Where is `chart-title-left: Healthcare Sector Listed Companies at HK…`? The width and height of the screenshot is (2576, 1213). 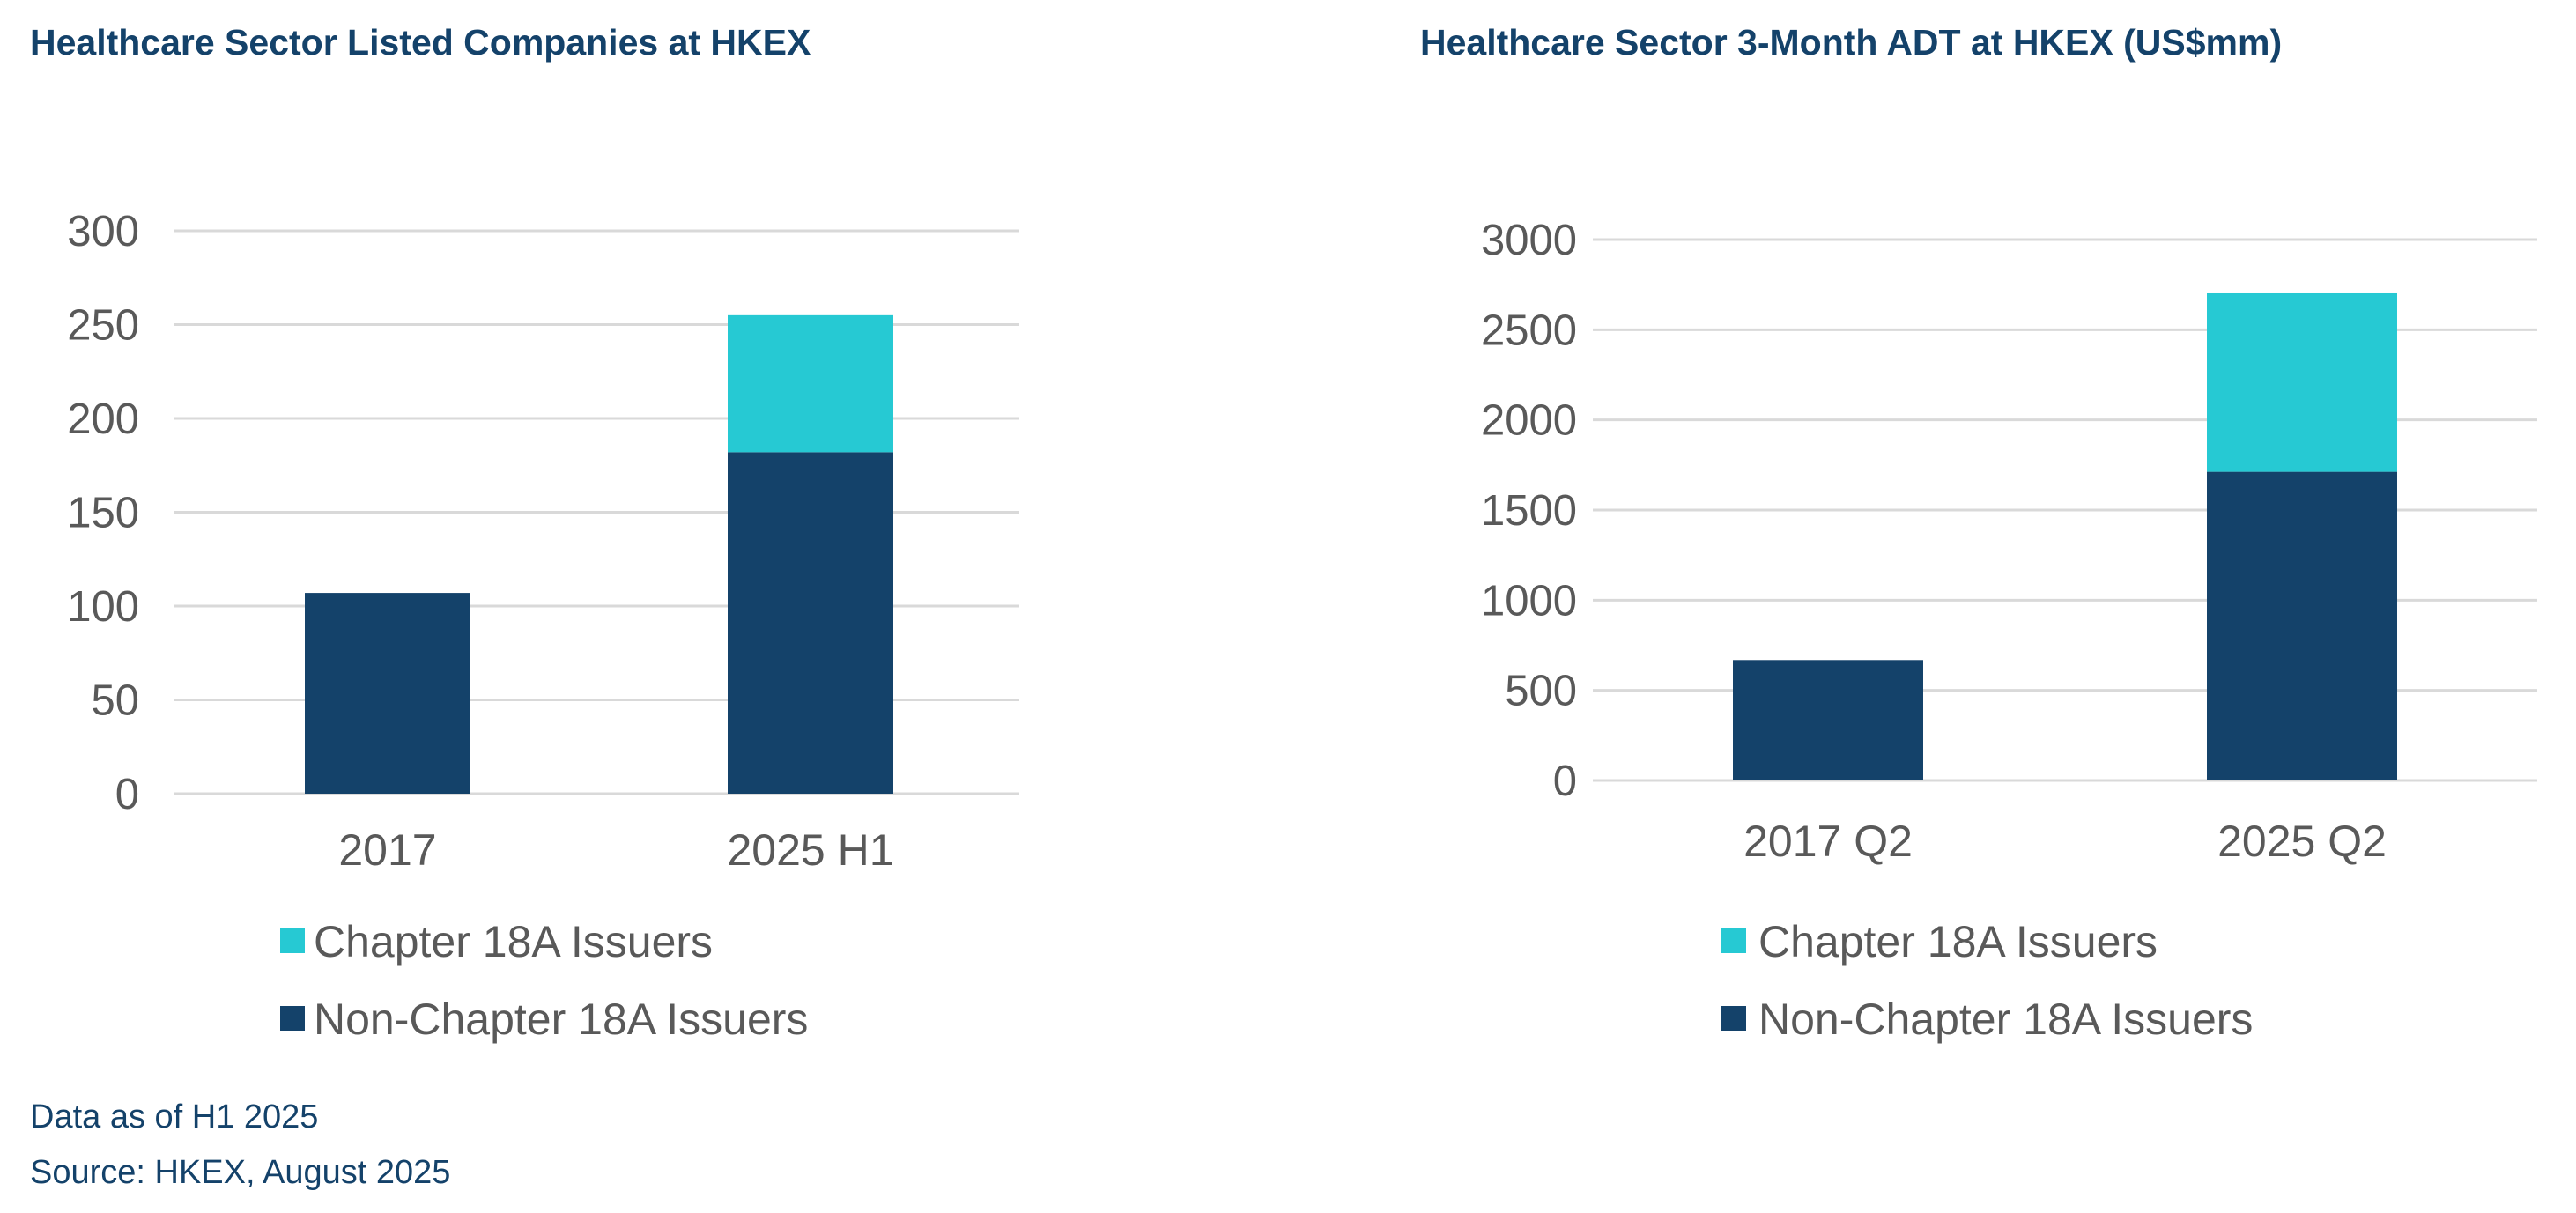
chart-title-left: Healthcare Sector Listed Companies at HK… is located at coordinates (421, 42).